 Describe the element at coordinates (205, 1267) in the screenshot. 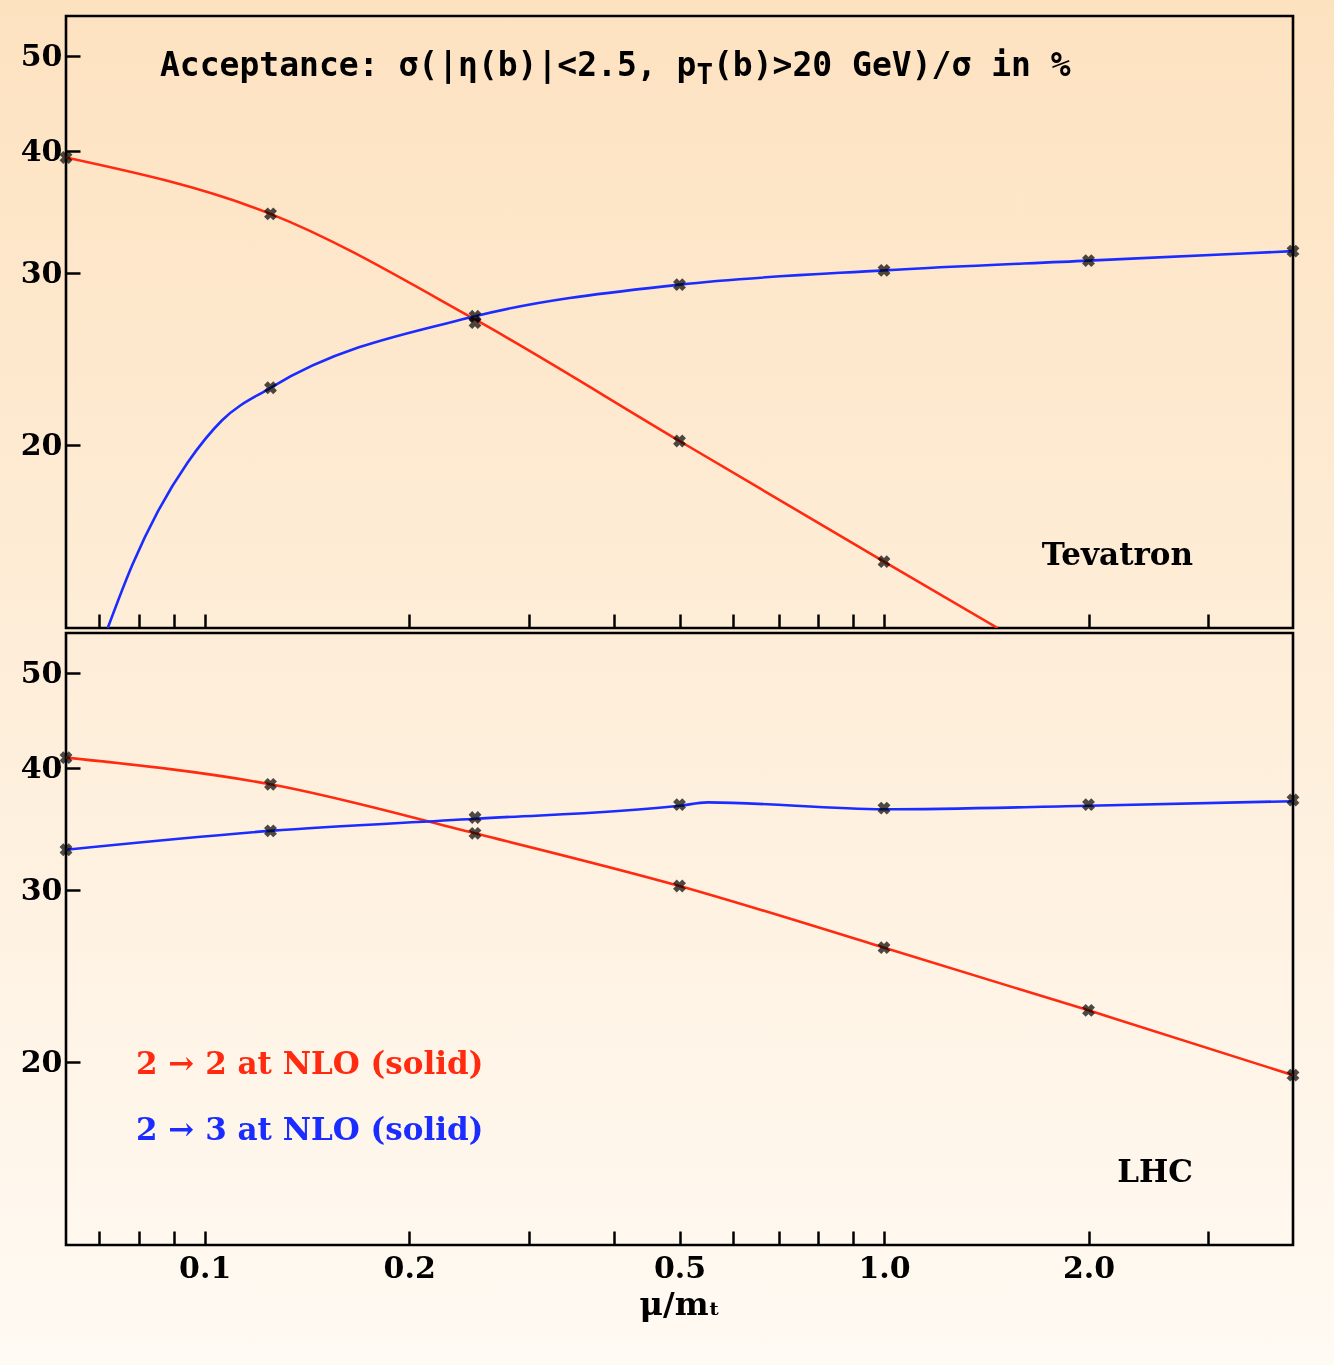

I see `x-tick-label: 0.1` at that location.